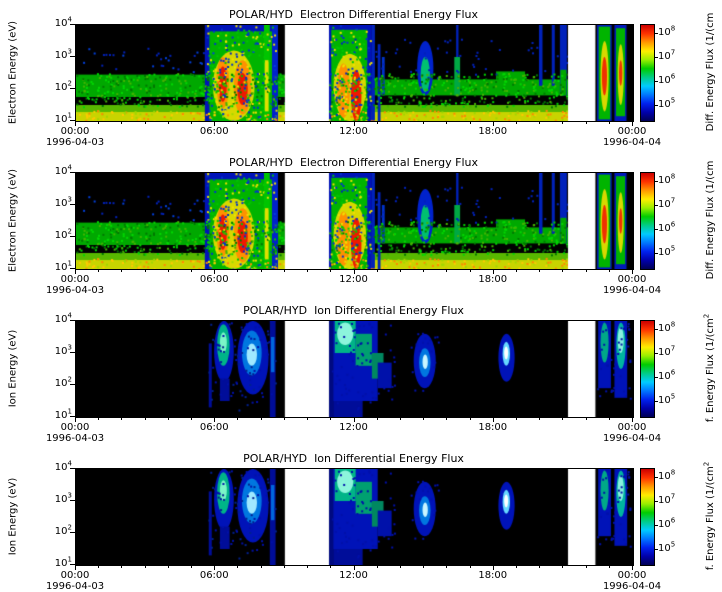 The height and width of the screenshot is (592, 722). What do you see at coordinates (353, 310) in the screenshot?
I see `panel-title: POLAR/HYD Ion Differential Energy Flux` at bounding box center [353, 310].